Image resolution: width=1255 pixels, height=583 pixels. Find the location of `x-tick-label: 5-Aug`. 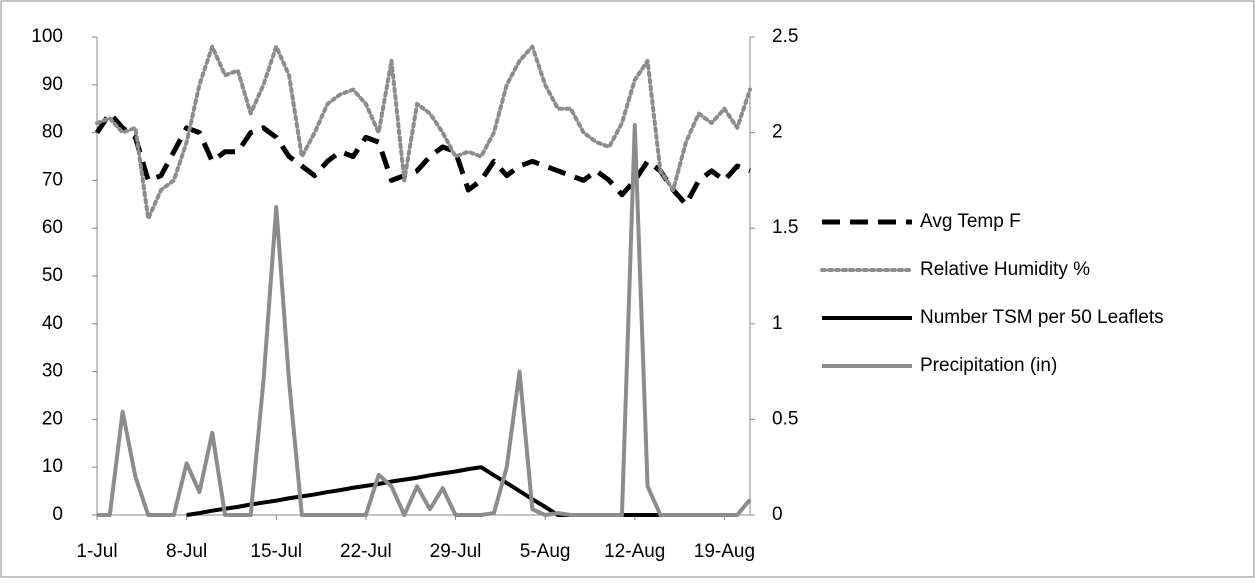

x-tick-label: 5-Aug is located at coordinates (545, 551).